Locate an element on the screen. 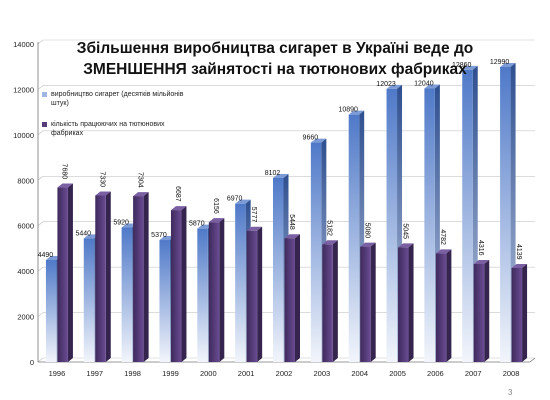 The image size is (550, 400). x-tick-label: 2000 is located at coordinates (208, 373).